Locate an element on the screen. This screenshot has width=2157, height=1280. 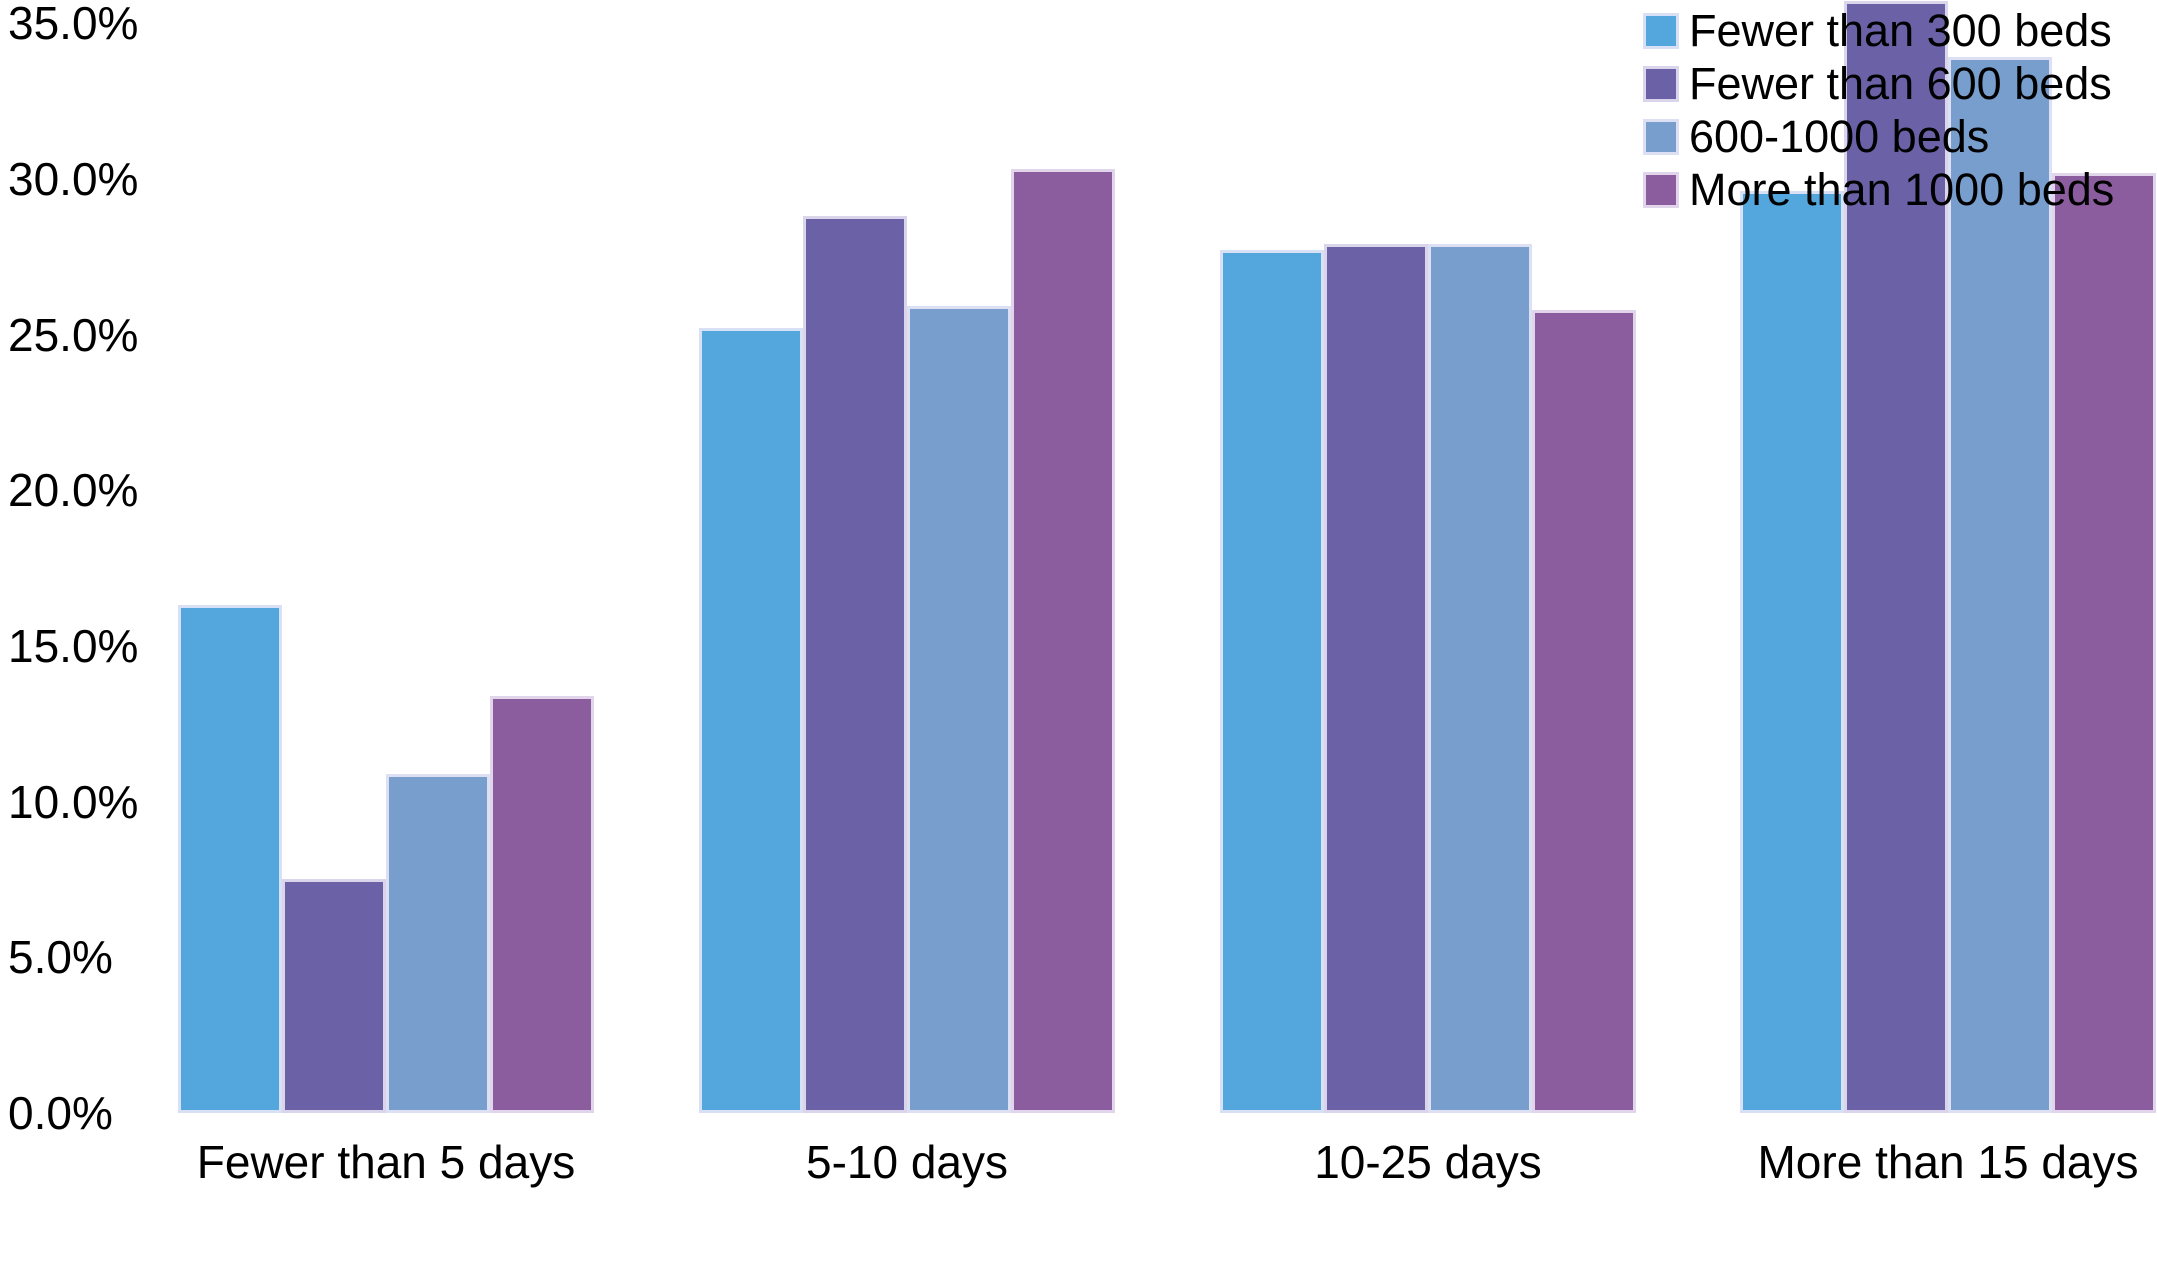
y-axis-tick-label: 20.0% is located at coordinates (73, 490).